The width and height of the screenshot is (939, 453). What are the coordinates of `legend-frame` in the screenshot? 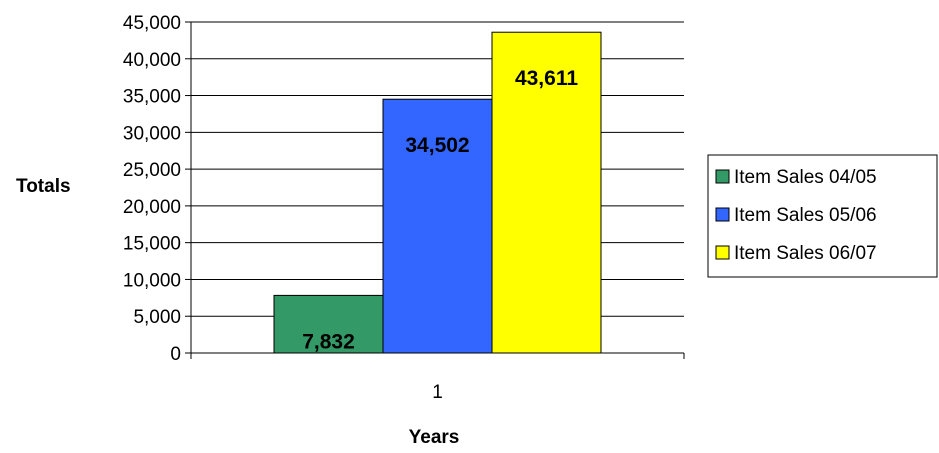 It's located at (822, 216).